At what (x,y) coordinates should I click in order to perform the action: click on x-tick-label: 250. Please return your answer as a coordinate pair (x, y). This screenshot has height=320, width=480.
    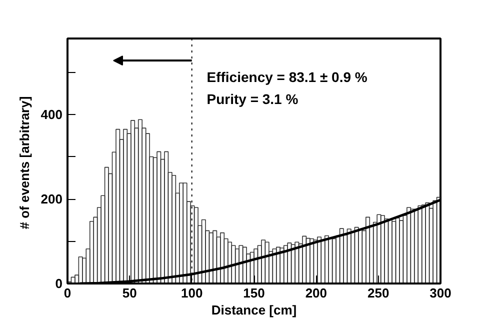
    Looking at the image, I should click on (378, 293).